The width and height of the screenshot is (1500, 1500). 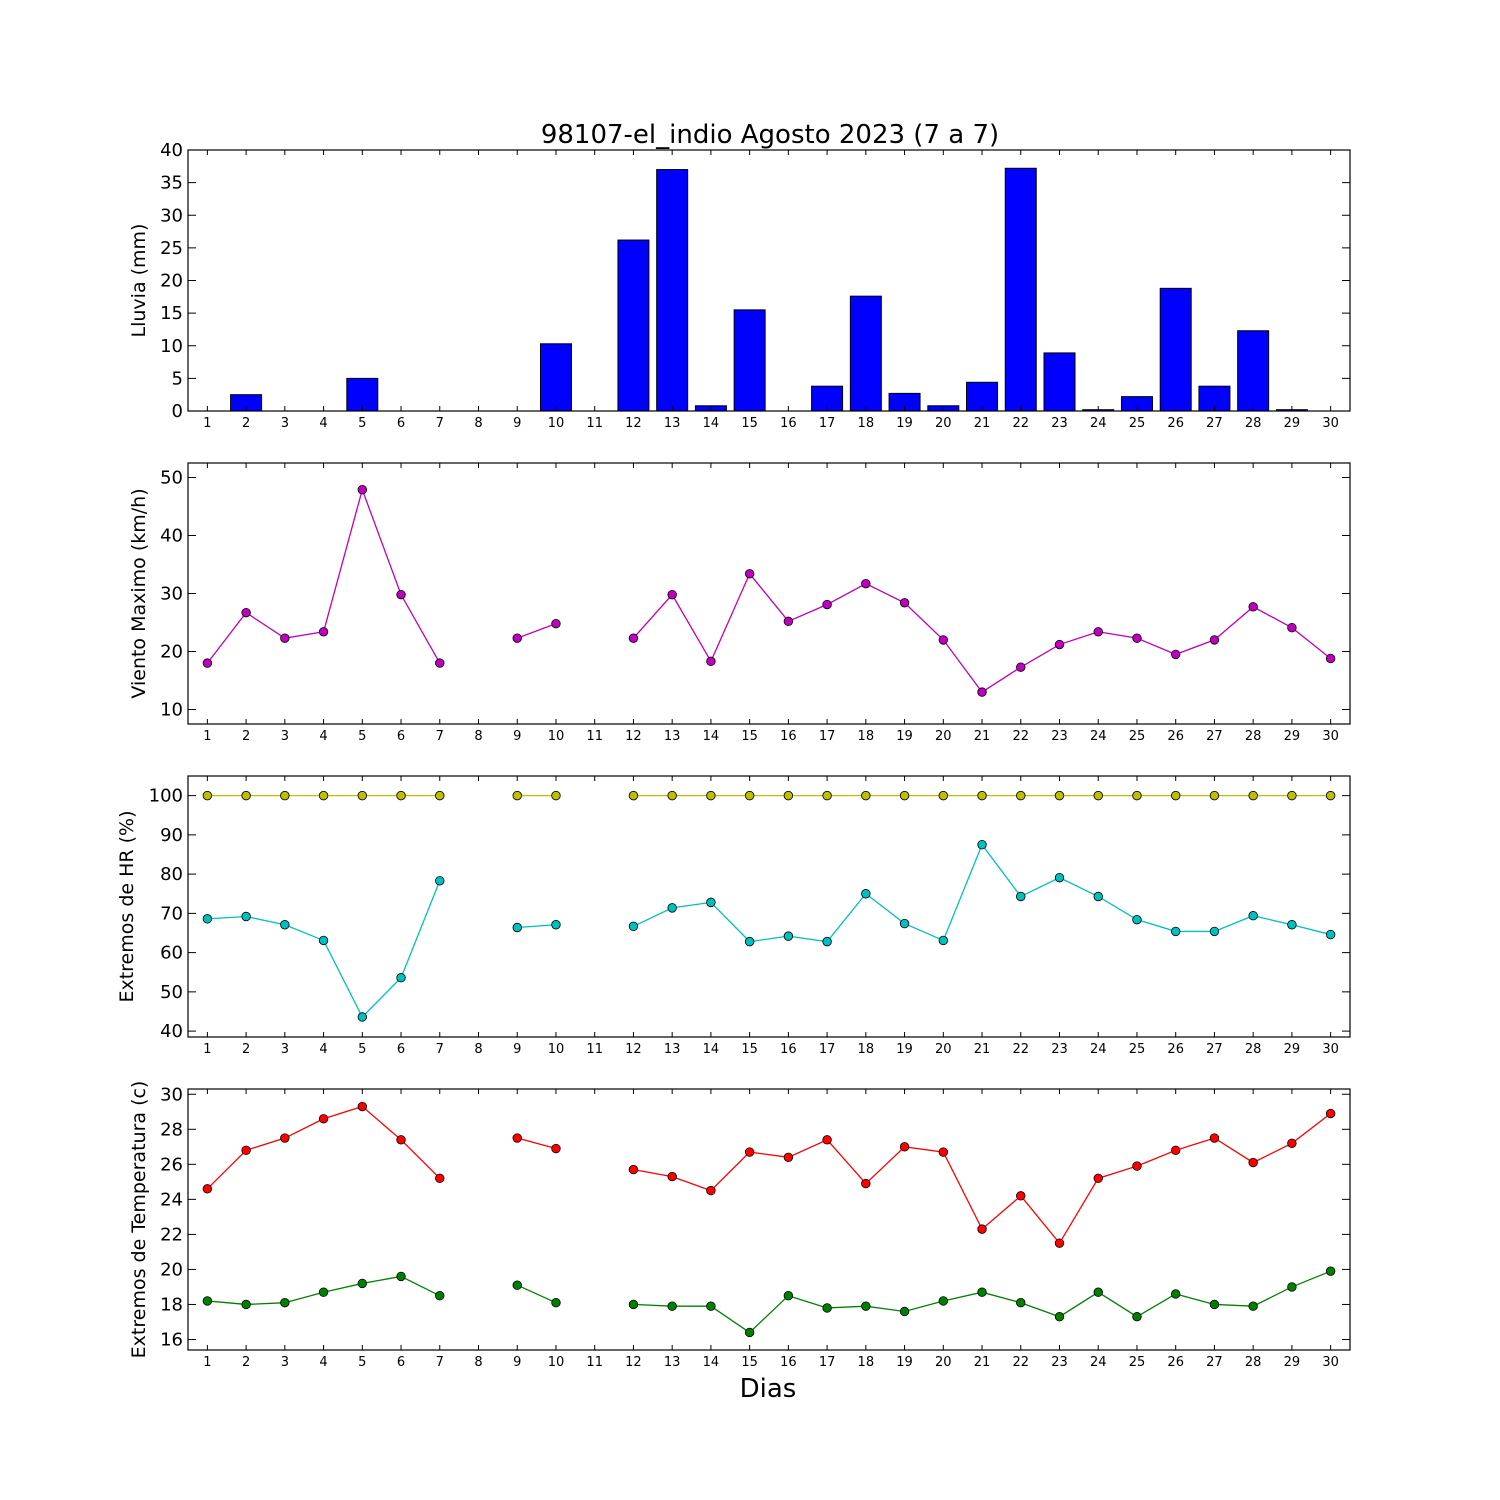 I want to click on x-tick-label: 9, so click(x=517, y=1362).